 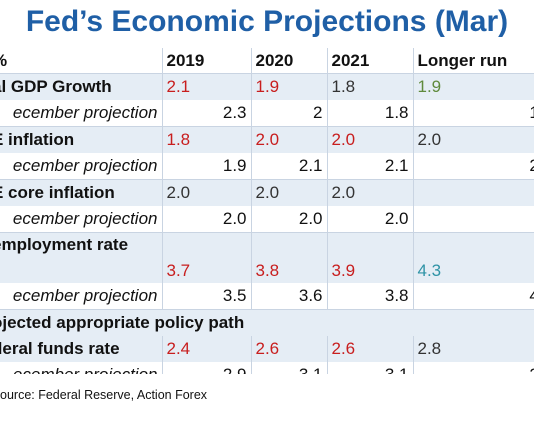 I want to click on cell-pce-2019: 1.8, so click(x=207, y=139).